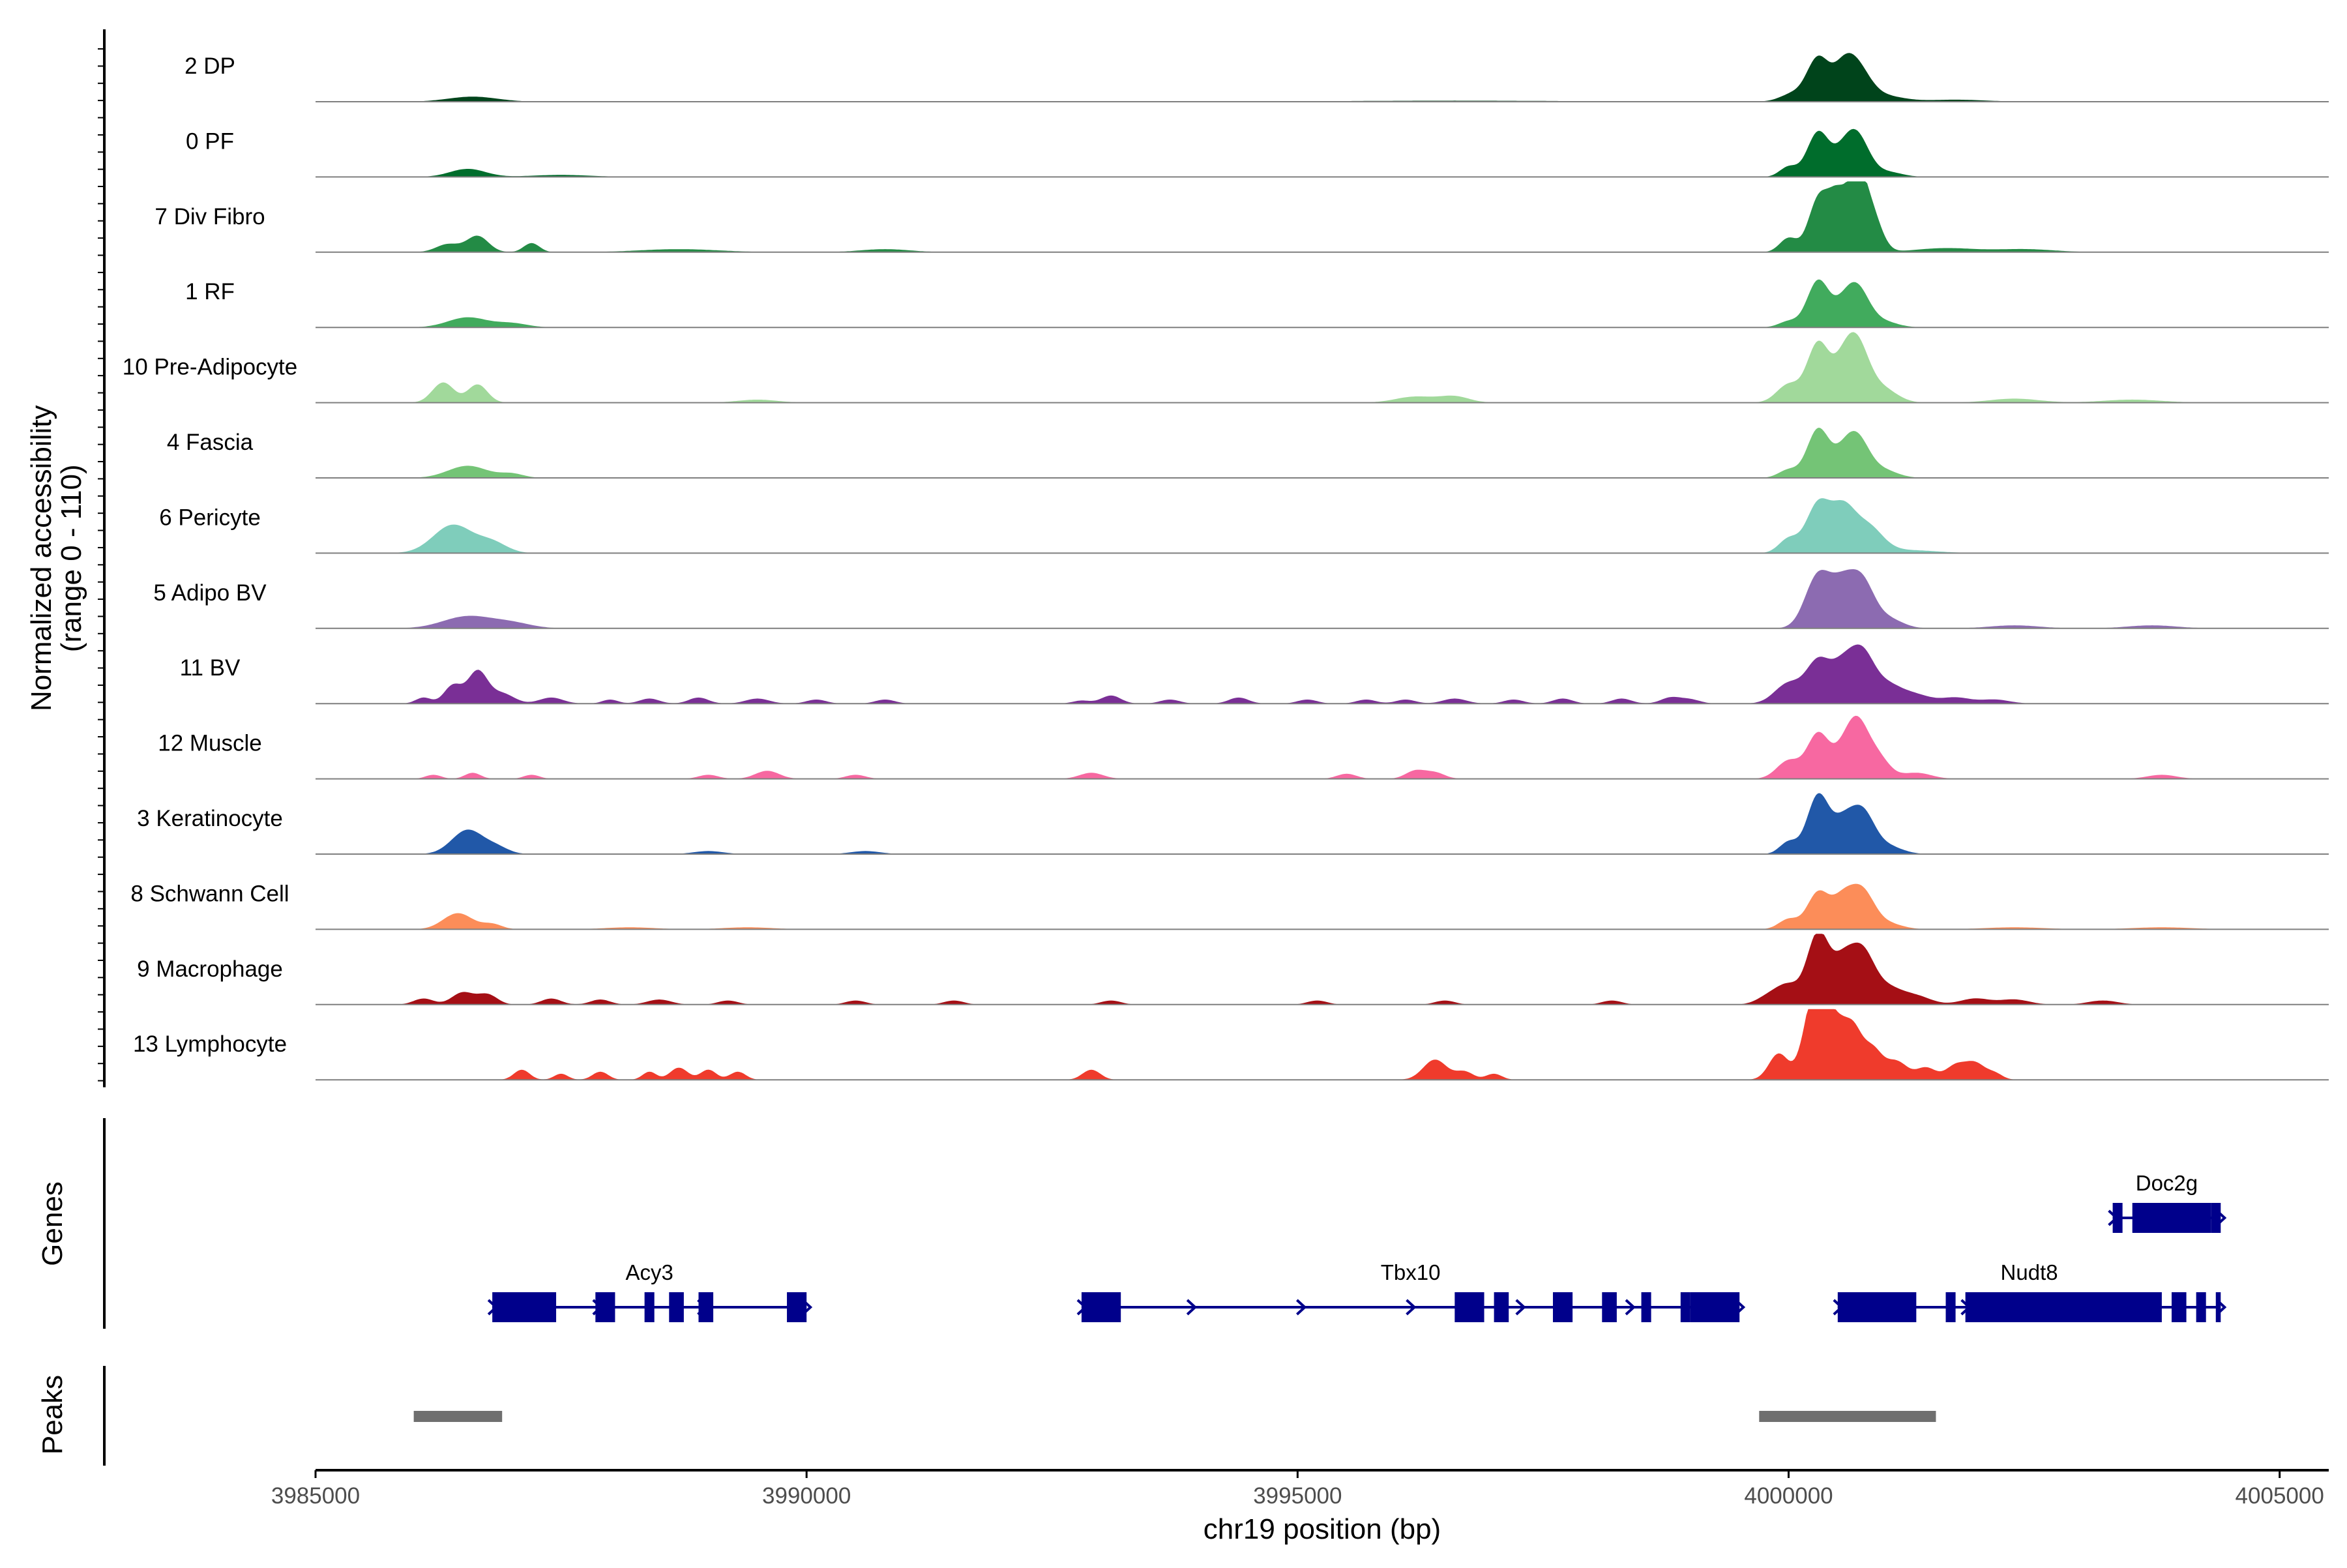 Image resolution: width=2347 pixels, height=1568 pixels. What do you see at coordinates (1233, 824) in the screenshot?
I see `track-11: 3 Keratinocyte` at bounding box center [1233, 824].